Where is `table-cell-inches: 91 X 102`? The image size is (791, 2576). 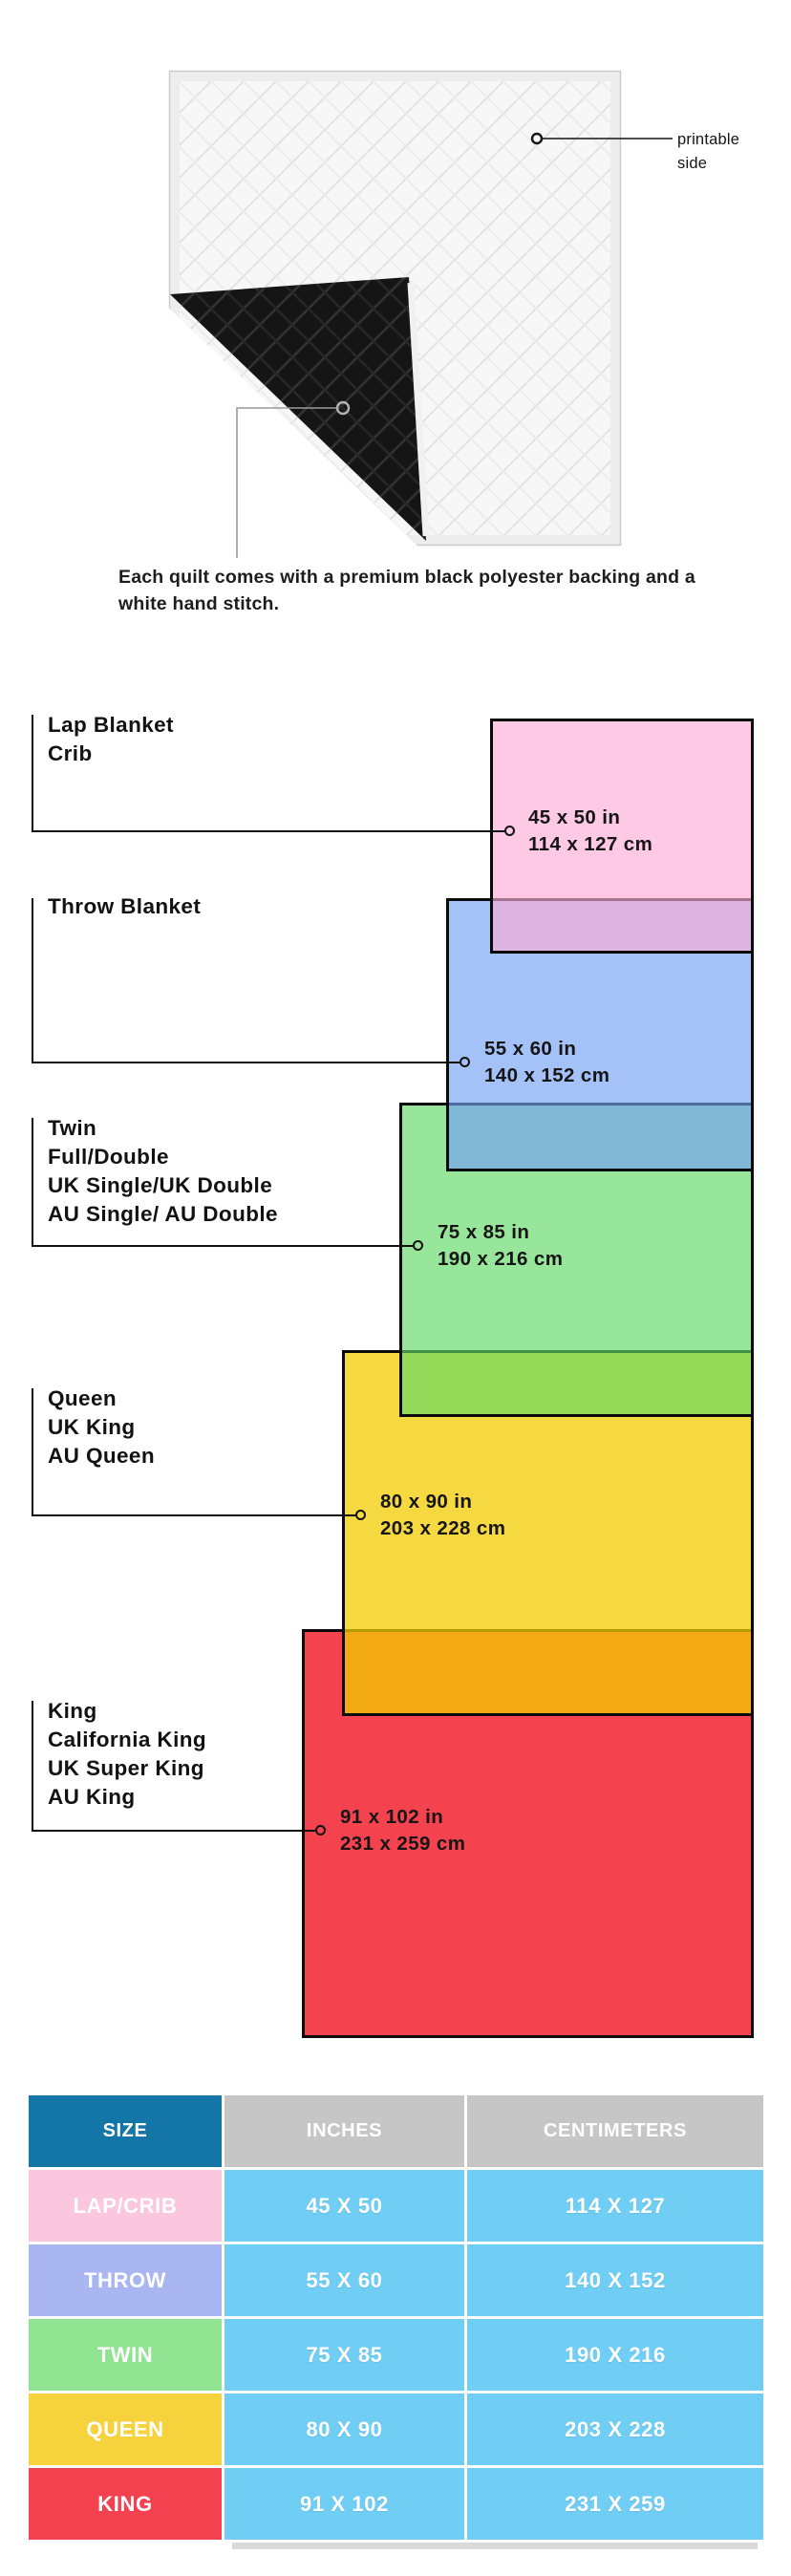 table-cell-inches: 91 X 102 is located at coordinates (344, 2504).